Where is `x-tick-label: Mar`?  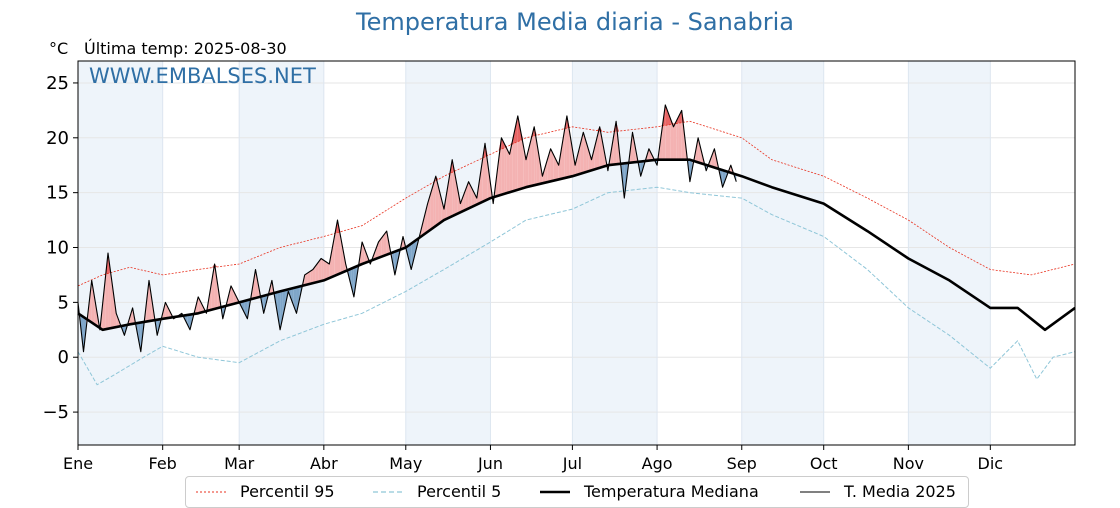
x-tick-label: Mar is located at coordinates (239, 463).